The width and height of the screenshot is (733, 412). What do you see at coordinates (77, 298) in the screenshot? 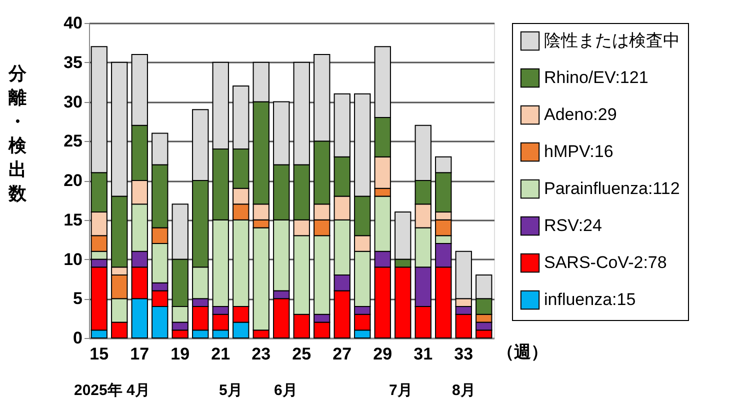
I see `y-tick-label: 5` at bounding box center [77, 298].